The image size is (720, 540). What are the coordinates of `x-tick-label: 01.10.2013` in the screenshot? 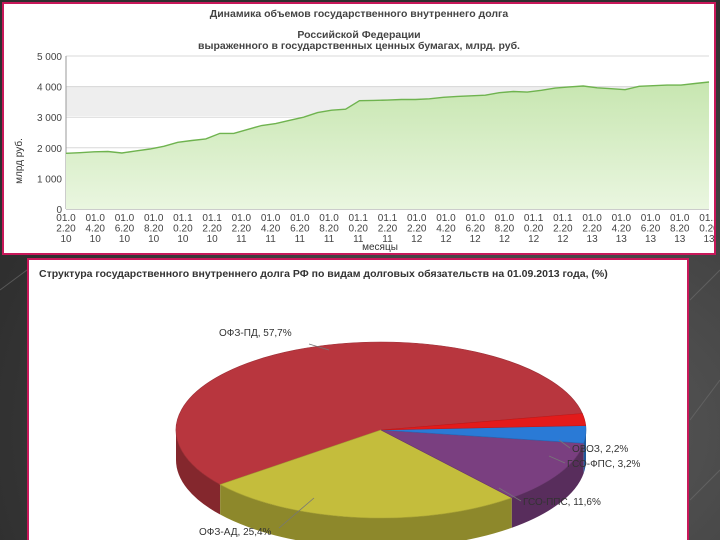 It's located at (706, 229).